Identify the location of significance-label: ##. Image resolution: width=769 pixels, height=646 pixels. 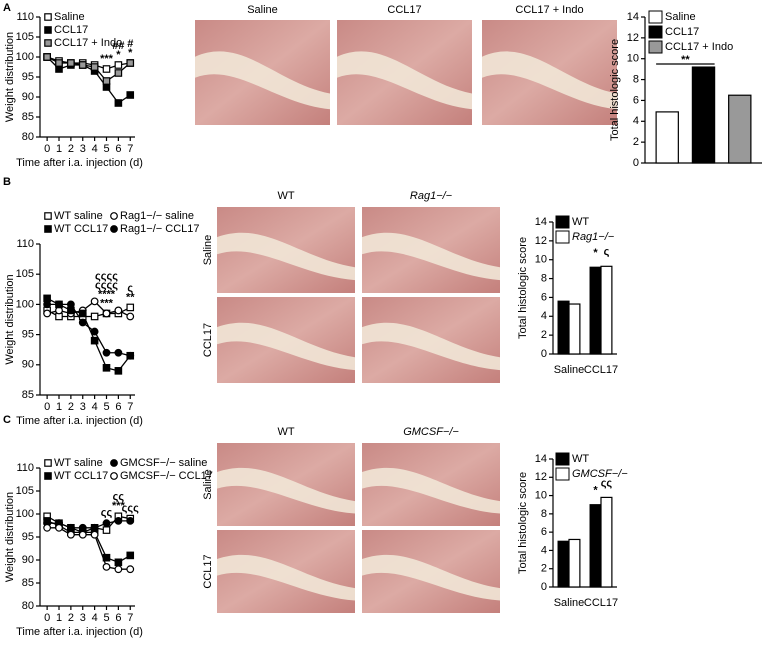
(118, 46).